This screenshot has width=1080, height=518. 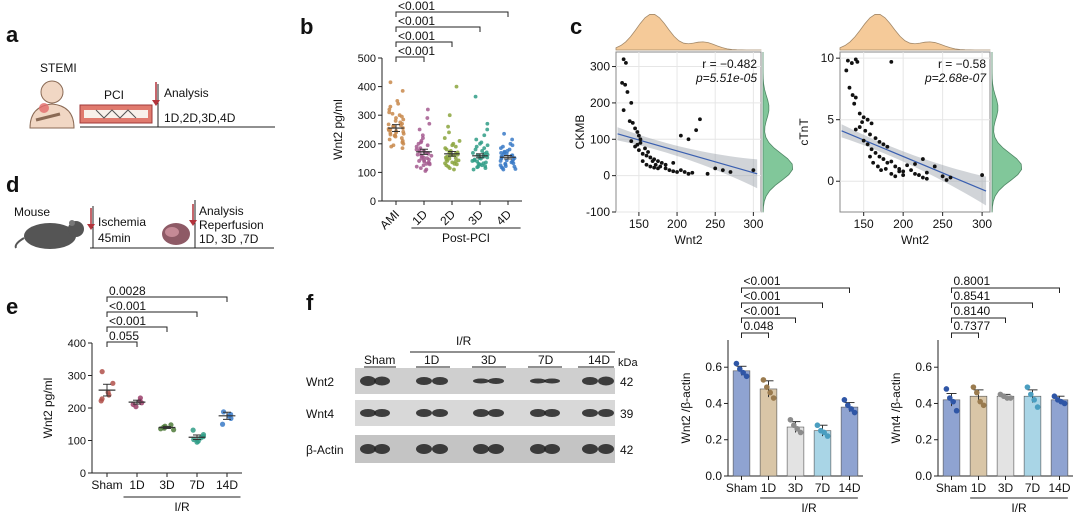 I want to click on x-tick-label: 1D, so click(x=137, y=485).